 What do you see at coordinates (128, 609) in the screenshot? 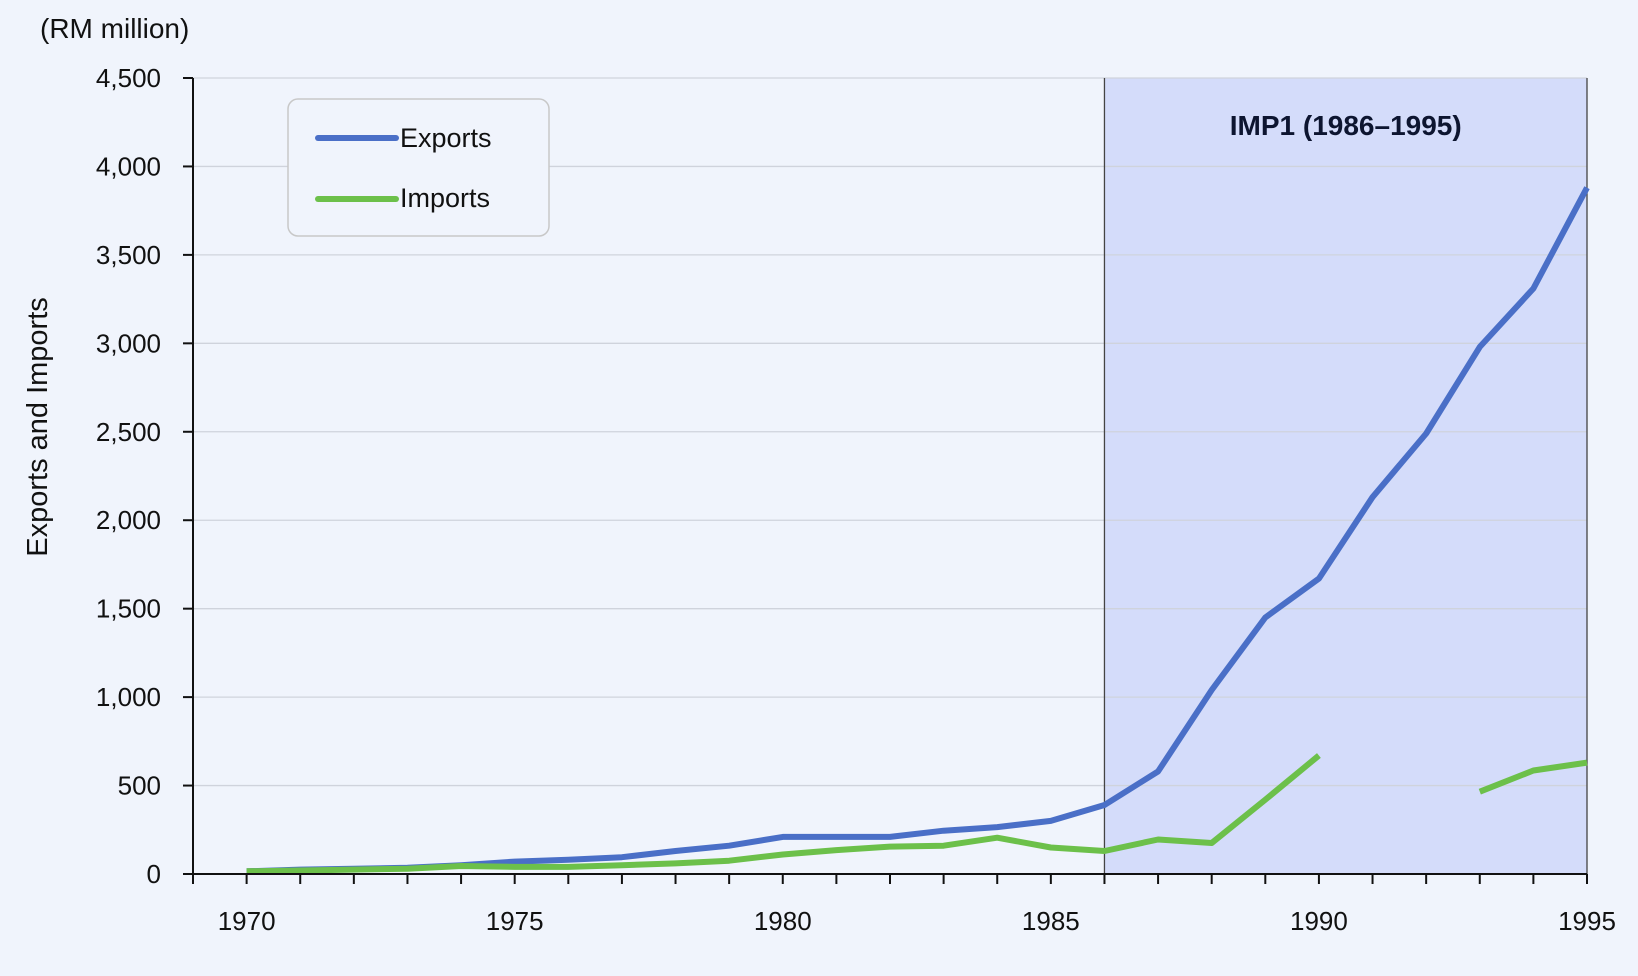
I see `y-tick-label-1,500: 1,500` at bounding box center [128, 609].